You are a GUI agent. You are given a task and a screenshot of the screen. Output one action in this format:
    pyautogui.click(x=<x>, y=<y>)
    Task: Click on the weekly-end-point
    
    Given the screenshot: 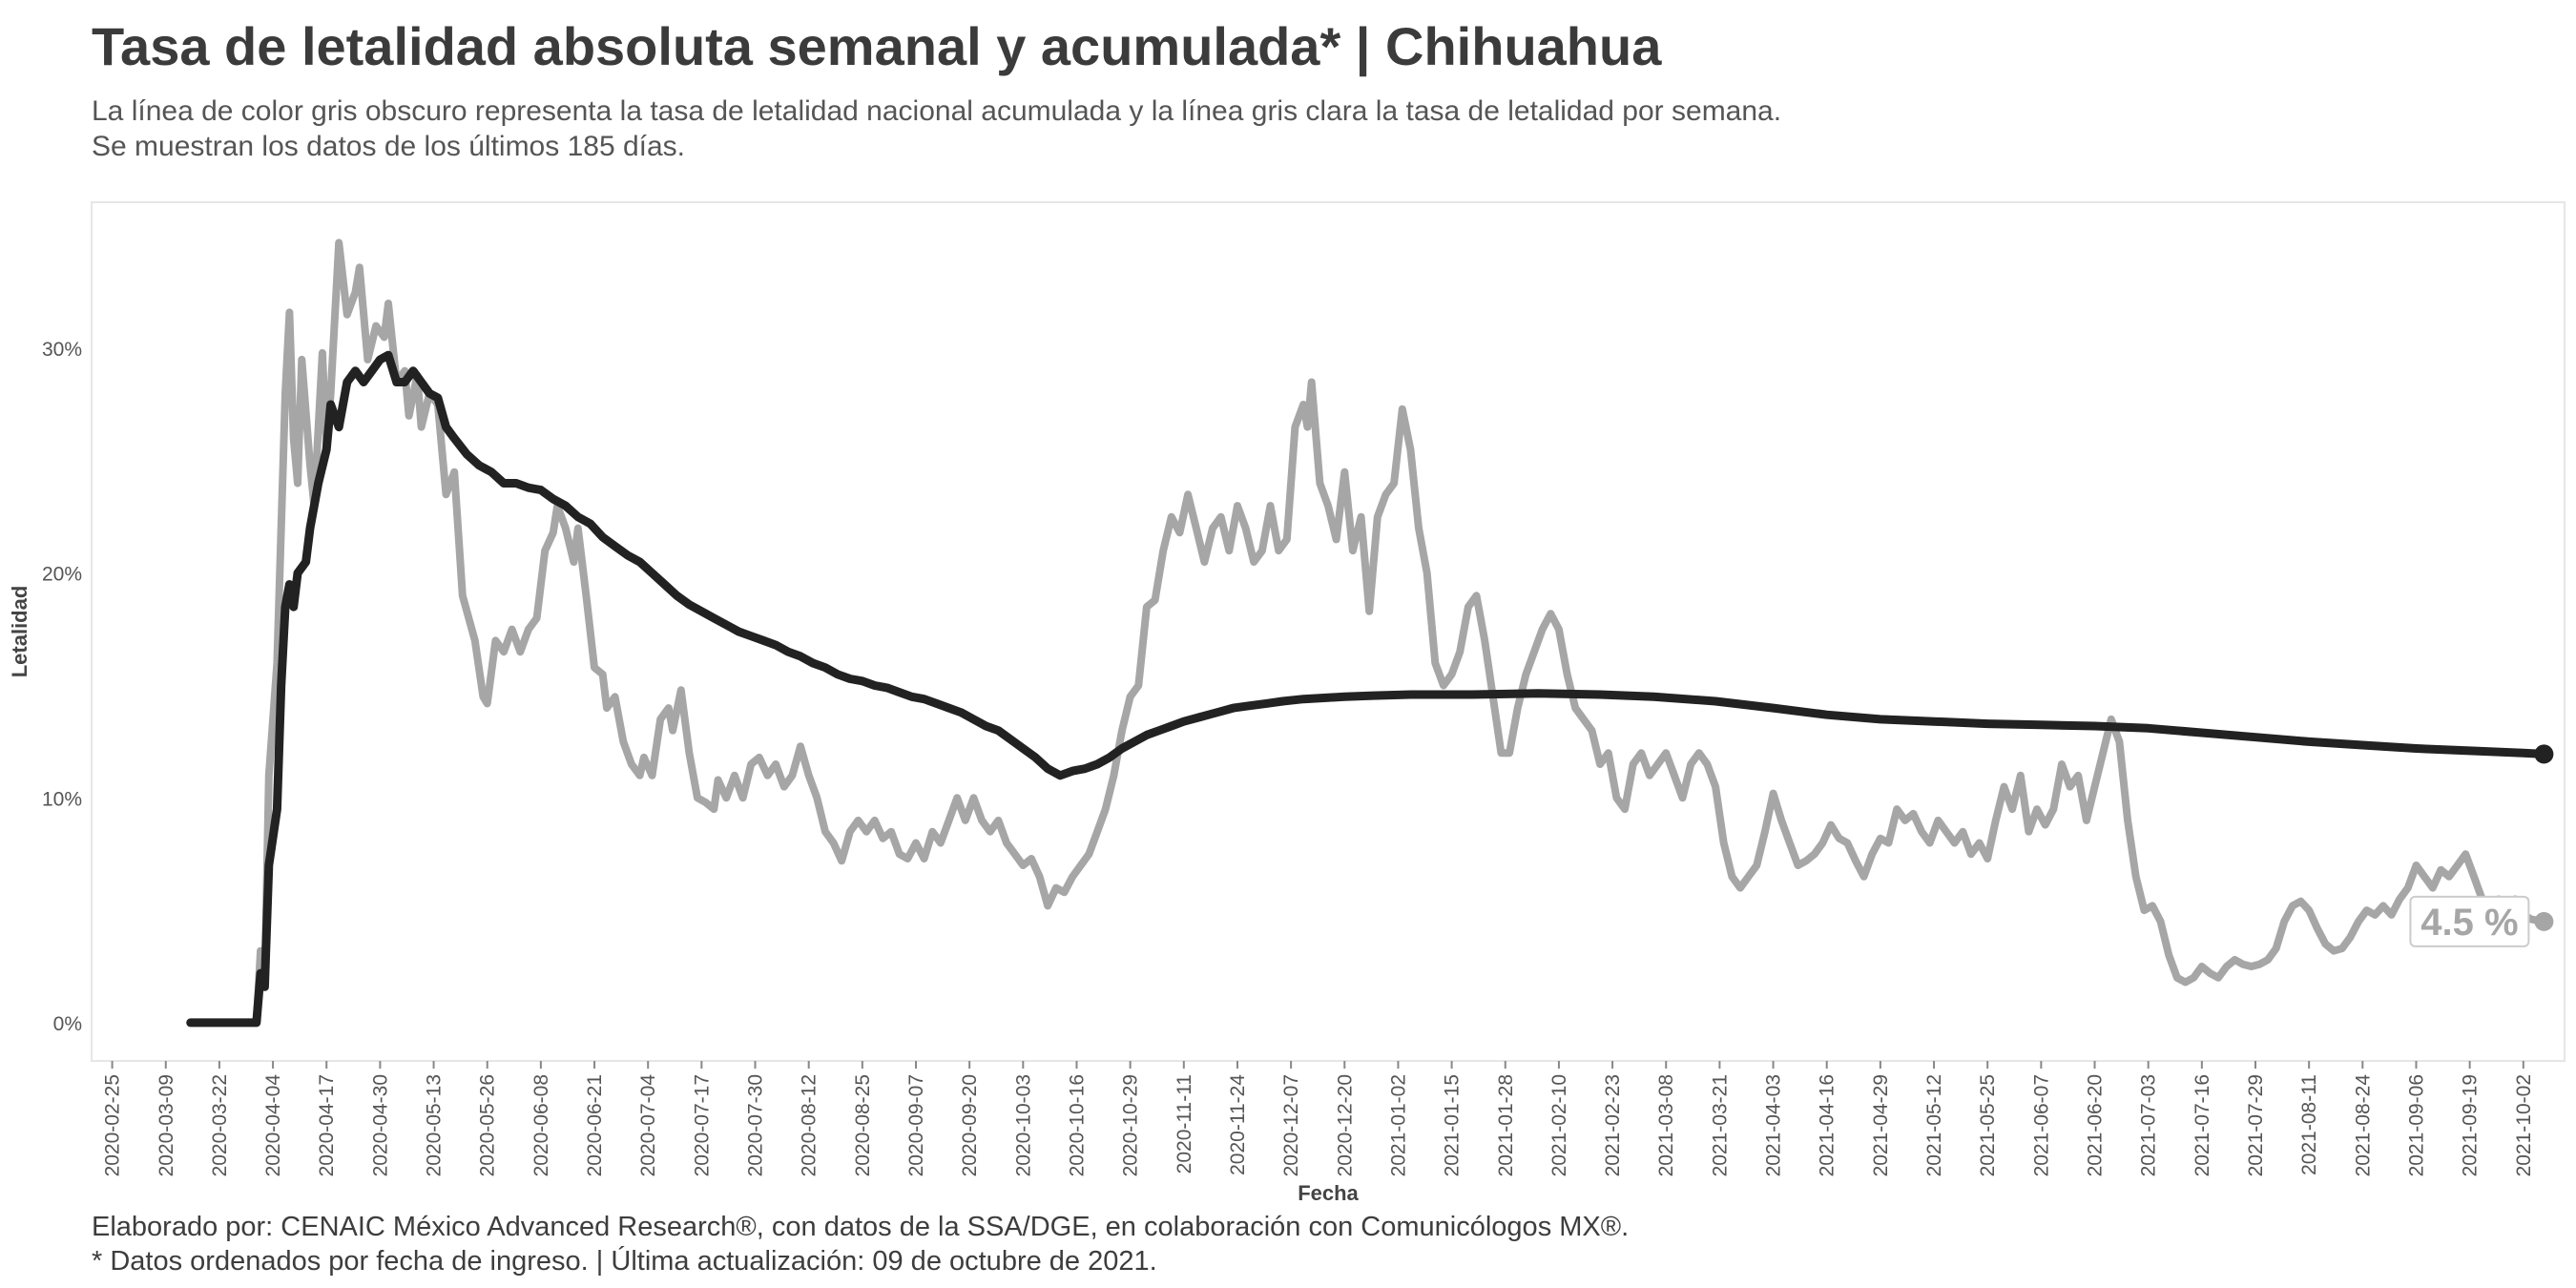 What is the action you would take?
    pyautogui.click(x=2544, y=921)
    